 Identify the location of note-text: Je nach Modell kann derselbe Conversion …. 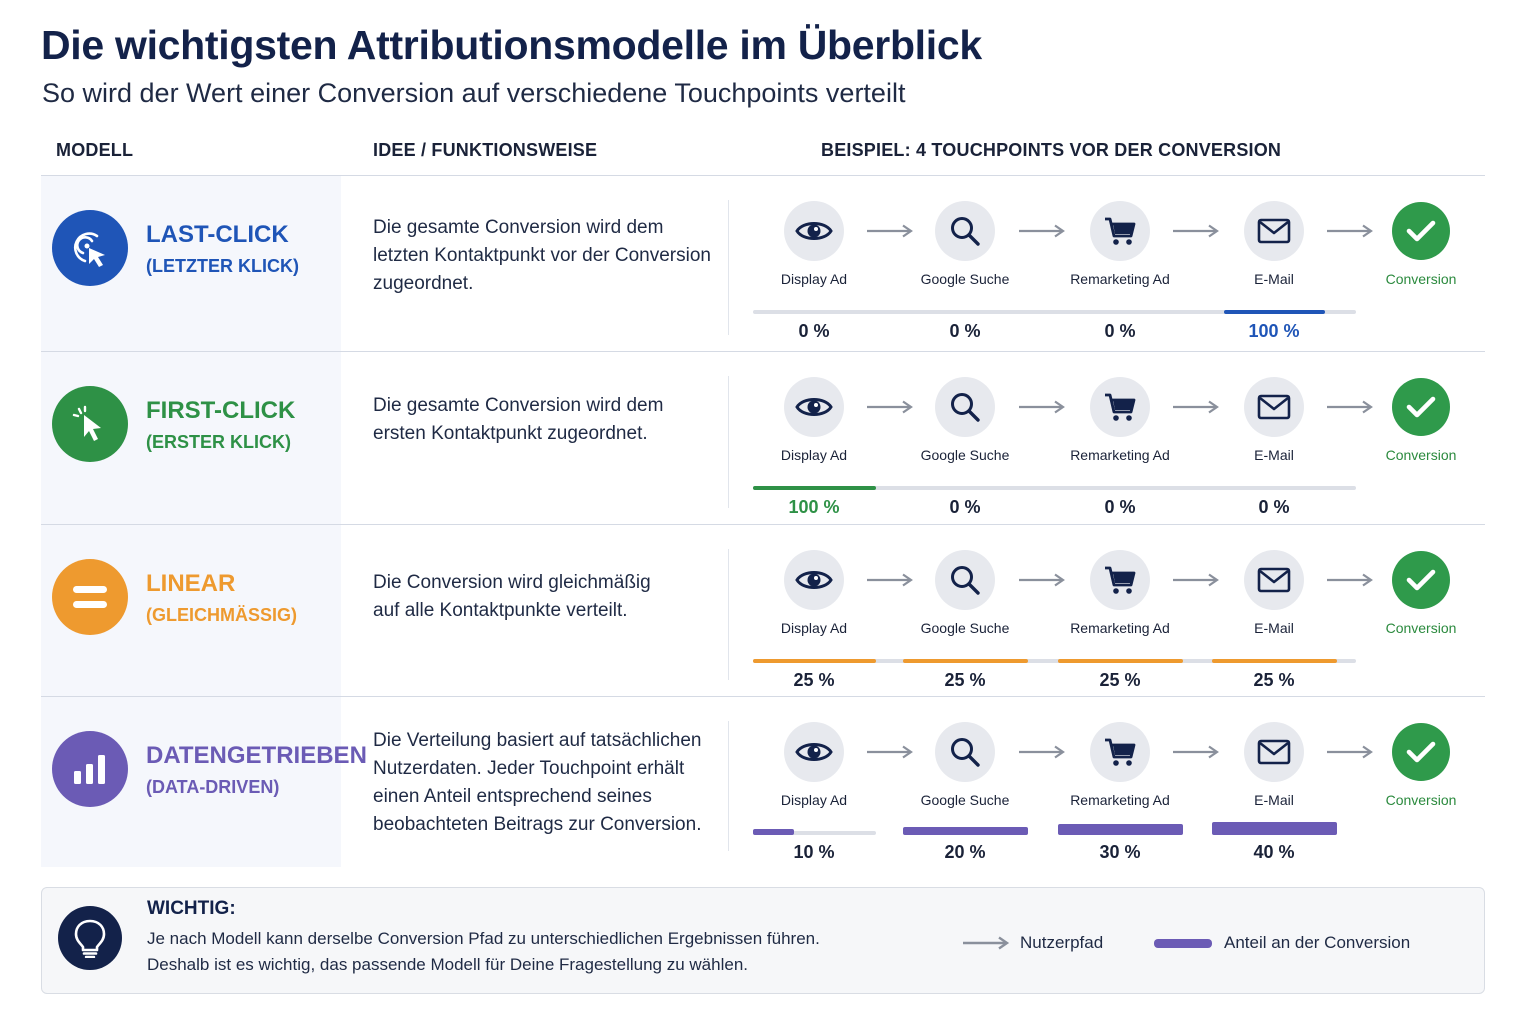
(483, 952).